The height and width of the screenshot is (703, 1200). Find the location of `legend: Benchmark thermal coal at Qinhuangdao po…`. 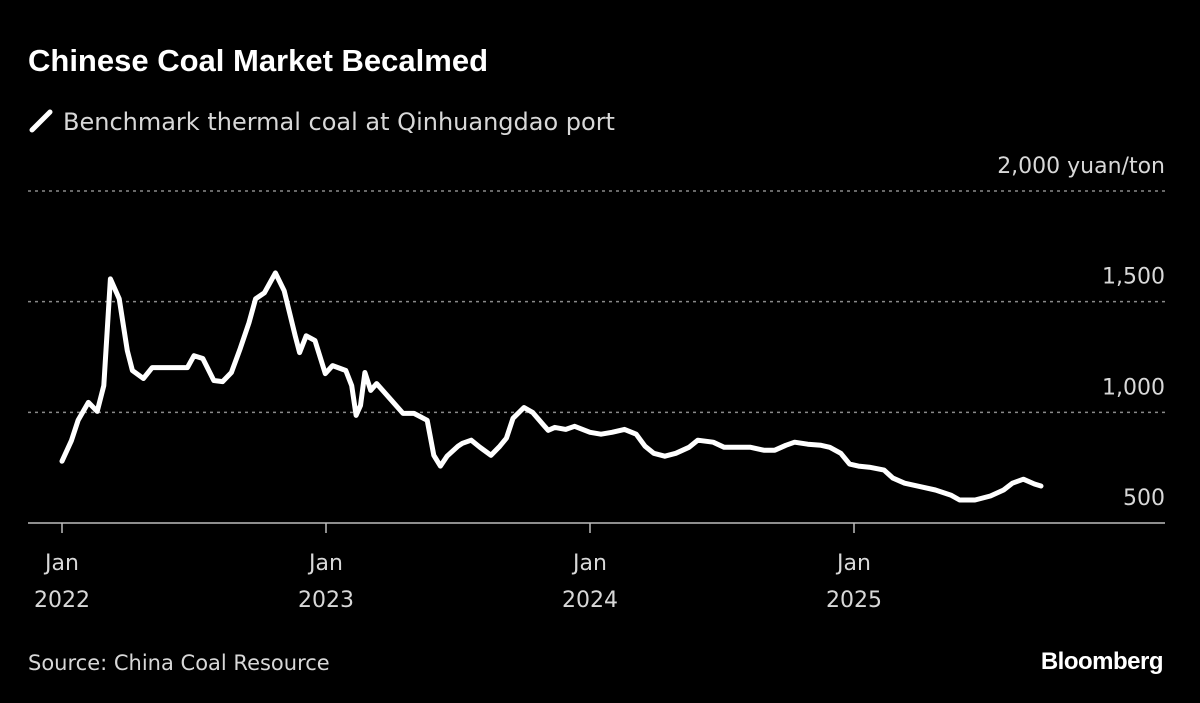

legend: Benchmark thermal coal at Qinhuangdao po… is located at coordinates (322, 122).